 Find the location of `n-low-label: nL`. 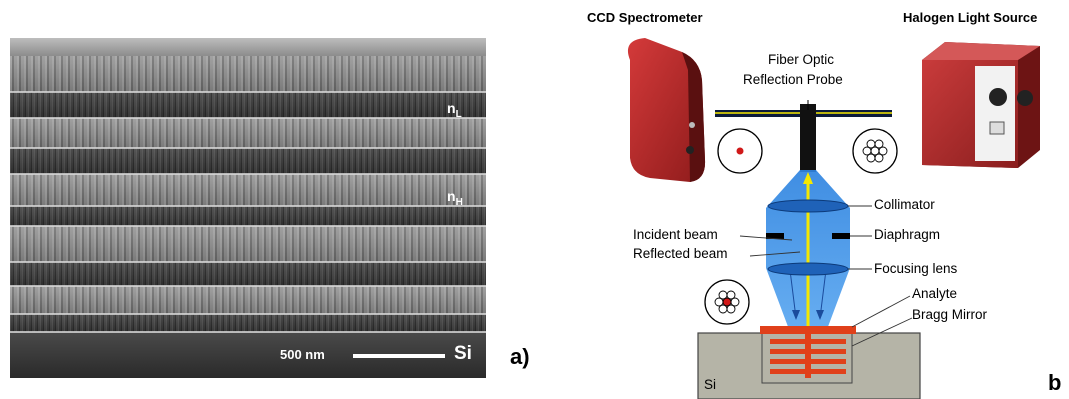

n-low-label: nL is located at coordinates (454, 110).